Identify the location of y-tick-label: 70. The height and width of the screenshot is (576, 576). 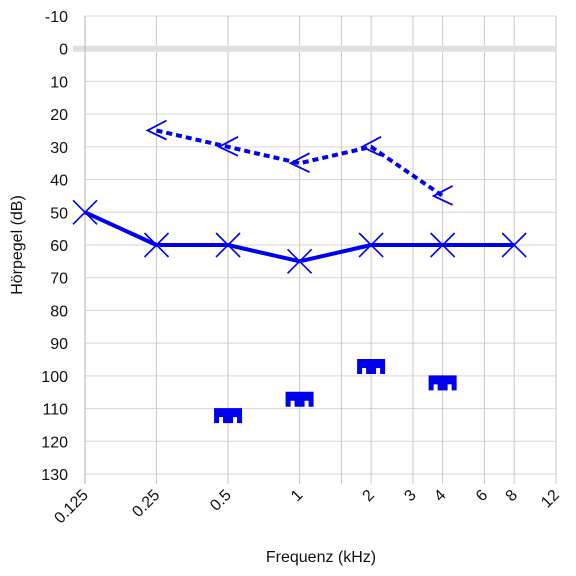
(59, 279).